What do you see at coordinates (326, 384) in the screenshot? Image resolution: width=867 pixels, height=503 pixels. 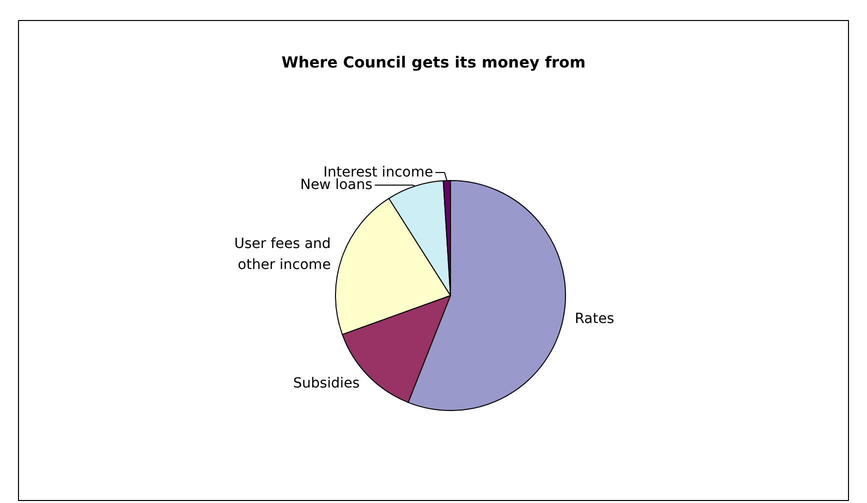 I see `slice-label: Subsidies` at bounding box center [326, 384].